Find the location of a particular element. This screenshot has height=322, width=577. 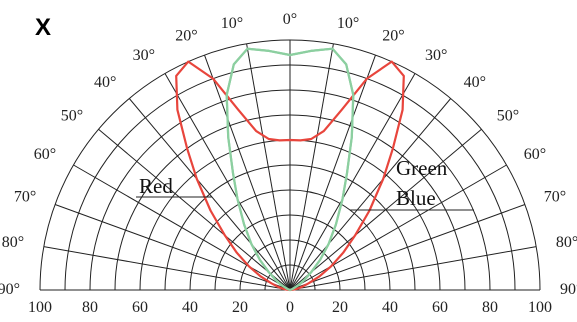

radial-tick-label: 0 is located at coordinates (290, 307).